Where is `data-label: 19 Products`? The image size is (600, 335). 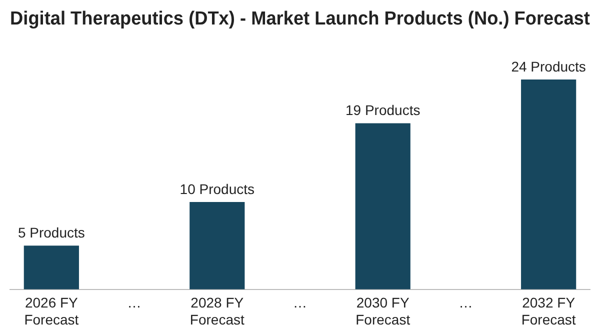 data-label: 19 Products is located at coordinates (383, 110).